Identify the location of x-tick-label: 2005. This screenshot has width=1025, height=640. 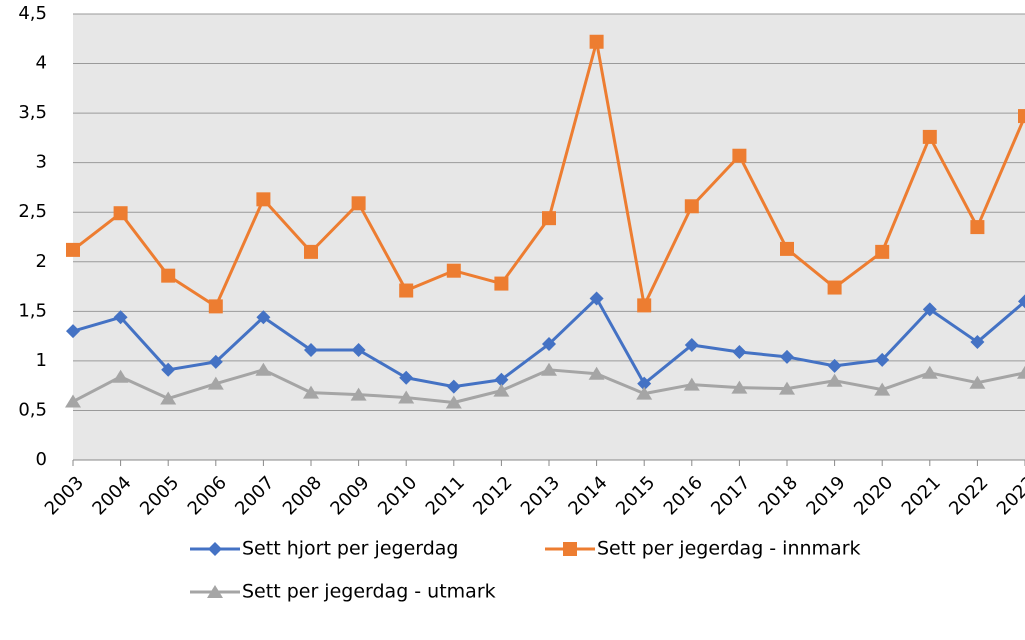
(159, 495).